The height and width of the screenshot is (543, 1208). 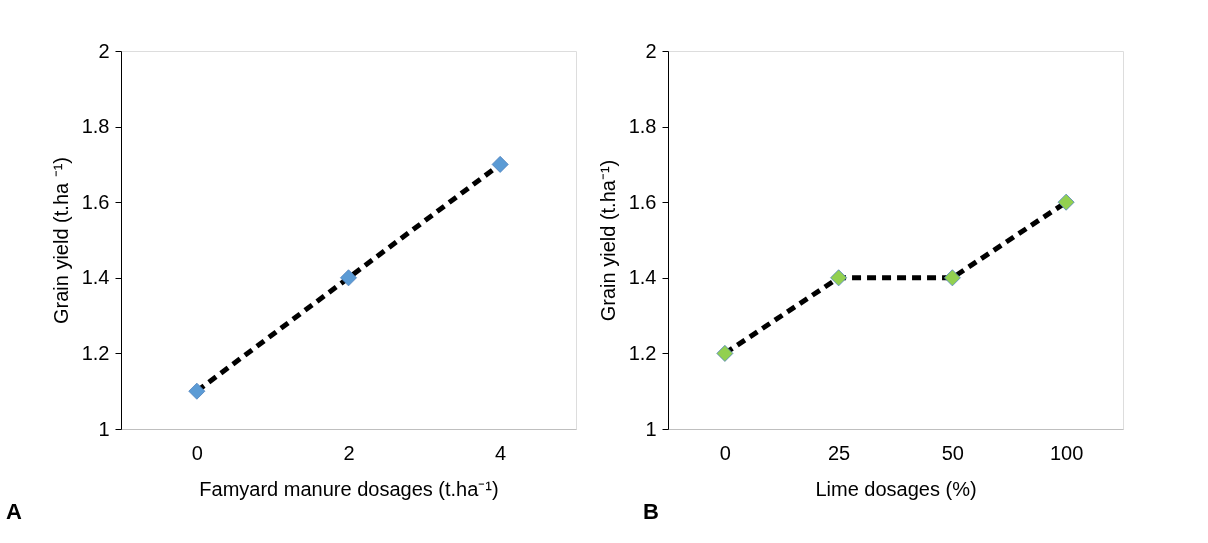 I want to click on text: B, so click(x=651, y=511).